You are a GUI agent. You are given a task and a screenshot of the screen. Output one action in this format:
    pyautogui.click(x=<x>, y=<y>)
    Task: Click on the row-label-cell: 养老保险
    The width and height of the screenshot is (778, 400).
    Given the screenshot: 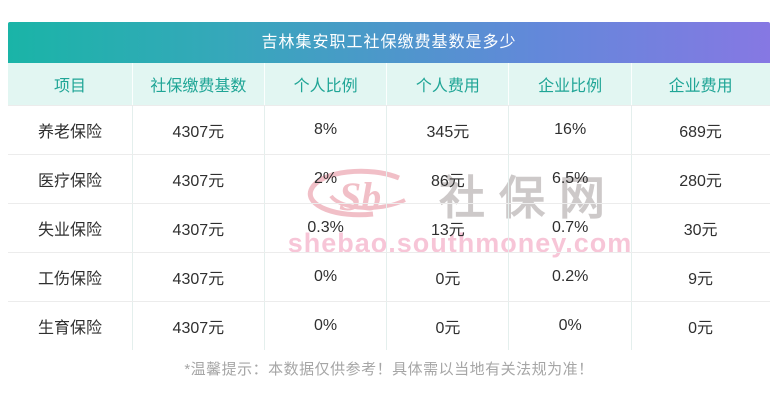 What is the action you would take?
    pyautogui.click(x=70, y=130)
    